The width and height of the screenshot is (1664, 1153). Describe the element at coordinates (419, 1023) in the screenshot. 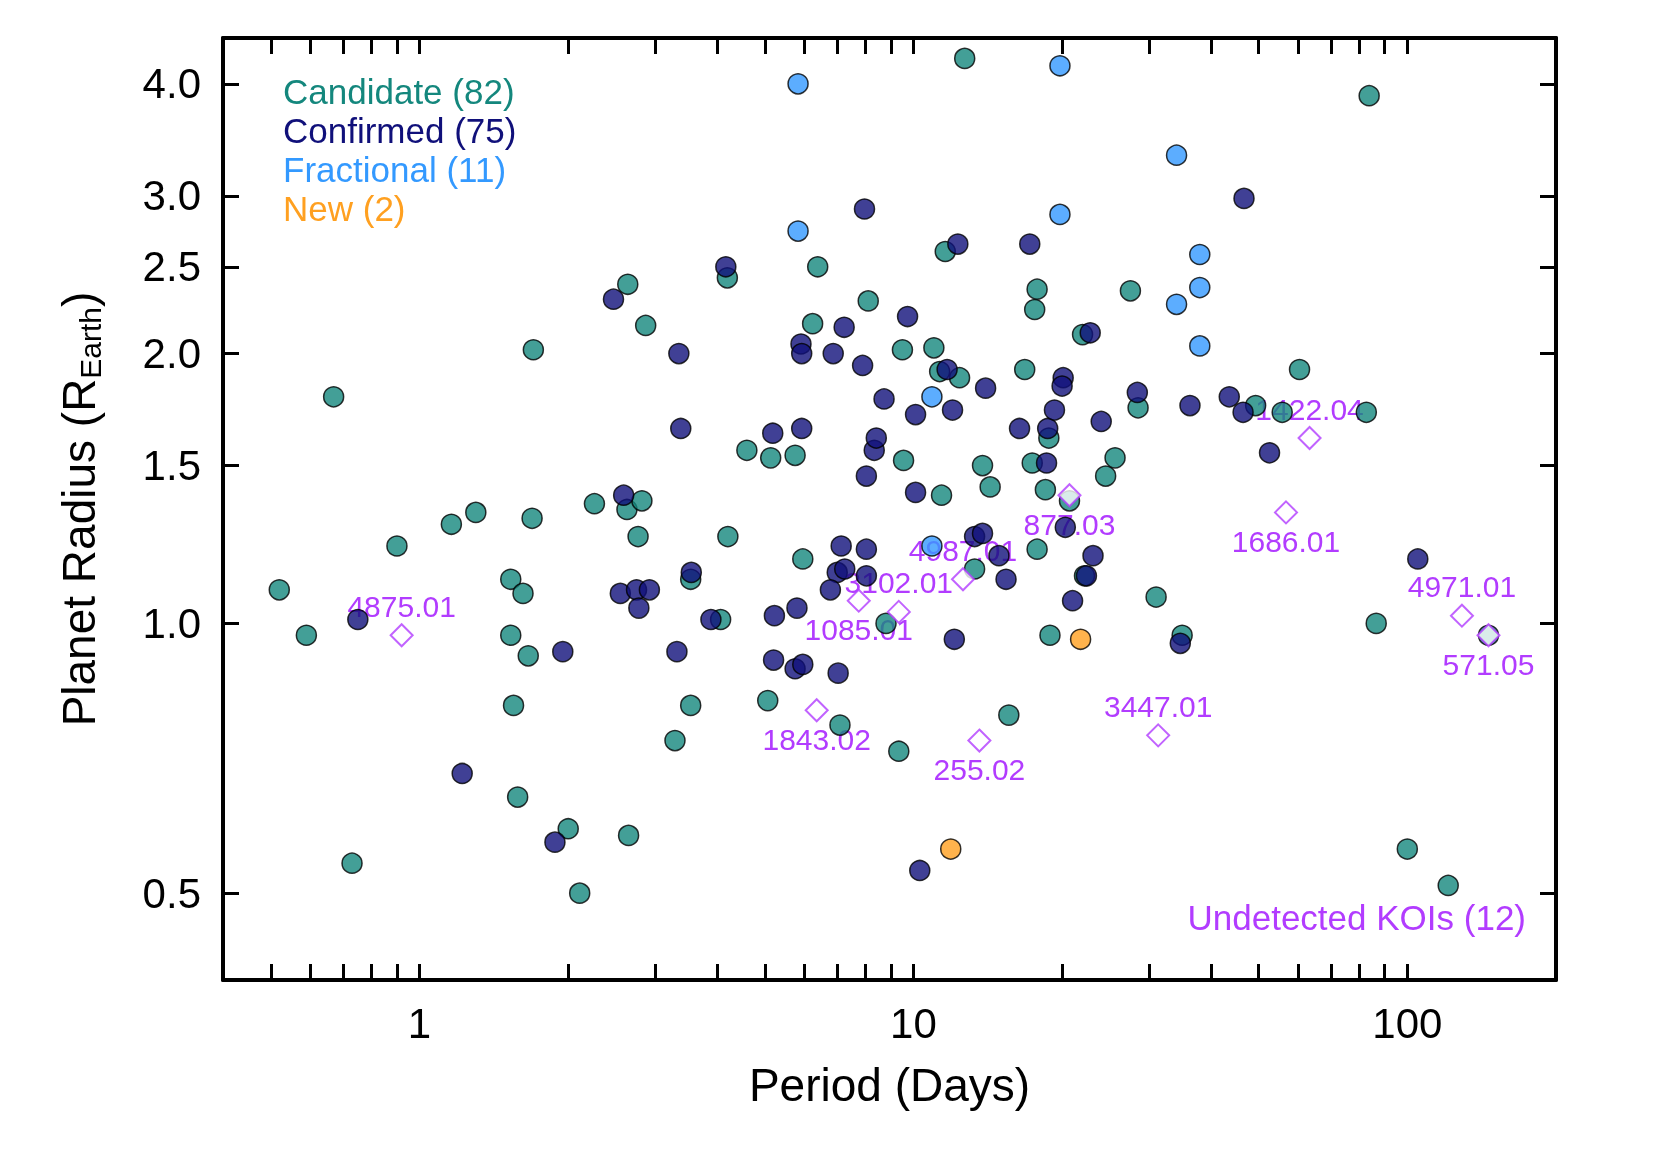

I see `x-tick-label: 1` at that location.